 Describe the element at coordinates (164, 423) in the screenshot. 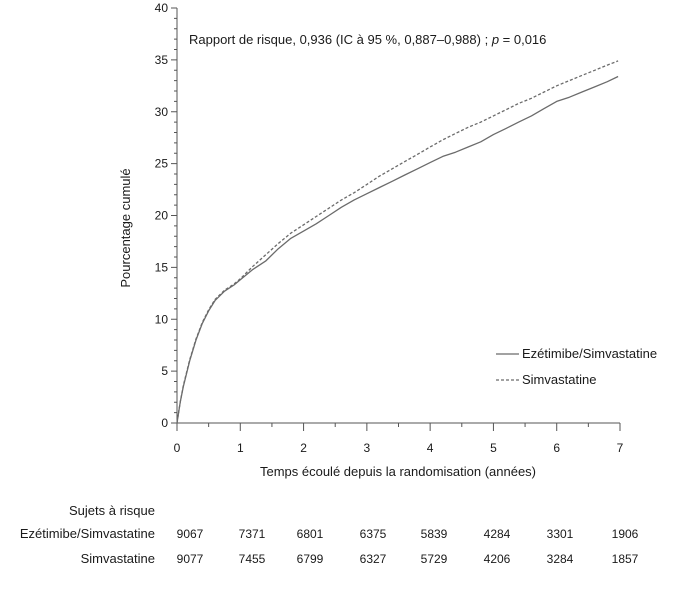

I see `y-tick-label: 0` at that location.